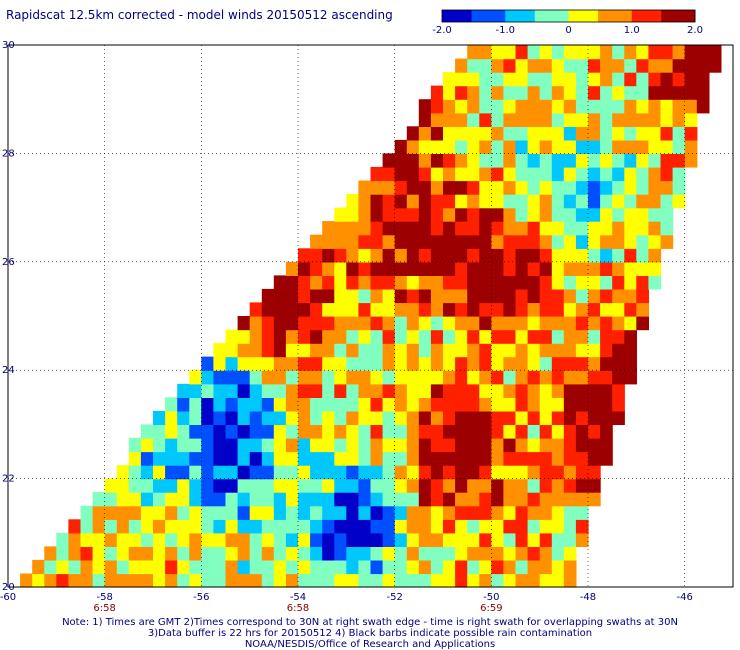 The image size is (740, 650). What do you see at coordinates (8, 262) in the screenshot?
I see `y-tick-label: 26` at bounding box center [8, 262].